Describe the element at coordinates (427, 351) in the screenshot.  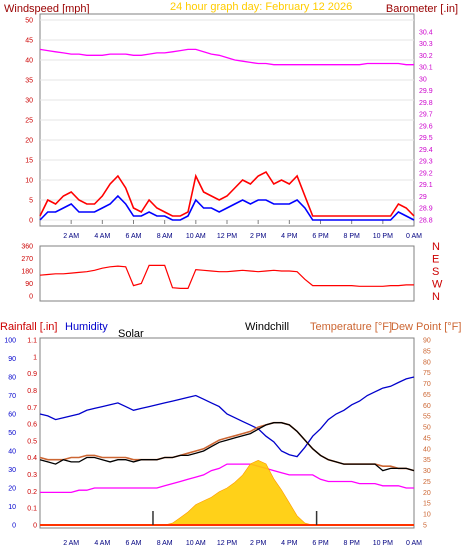
I see `temperature-tick-label: 85` at that location.